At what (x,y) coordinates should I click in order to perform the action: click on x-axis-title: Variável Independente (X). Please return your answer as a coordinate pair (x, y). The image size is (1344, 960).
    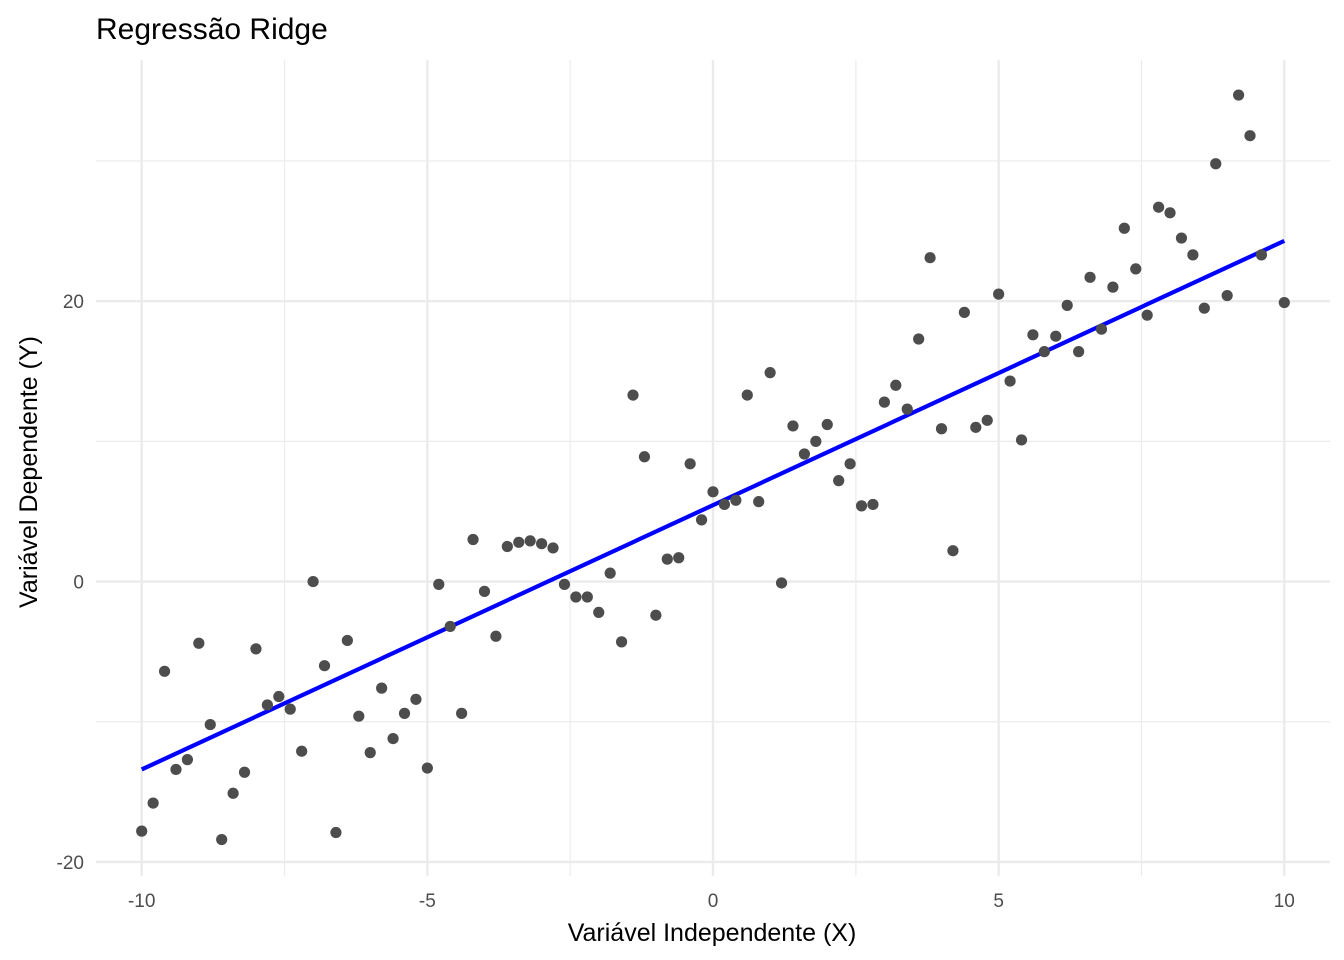
    Looking at the image, I should click on (712, 933).